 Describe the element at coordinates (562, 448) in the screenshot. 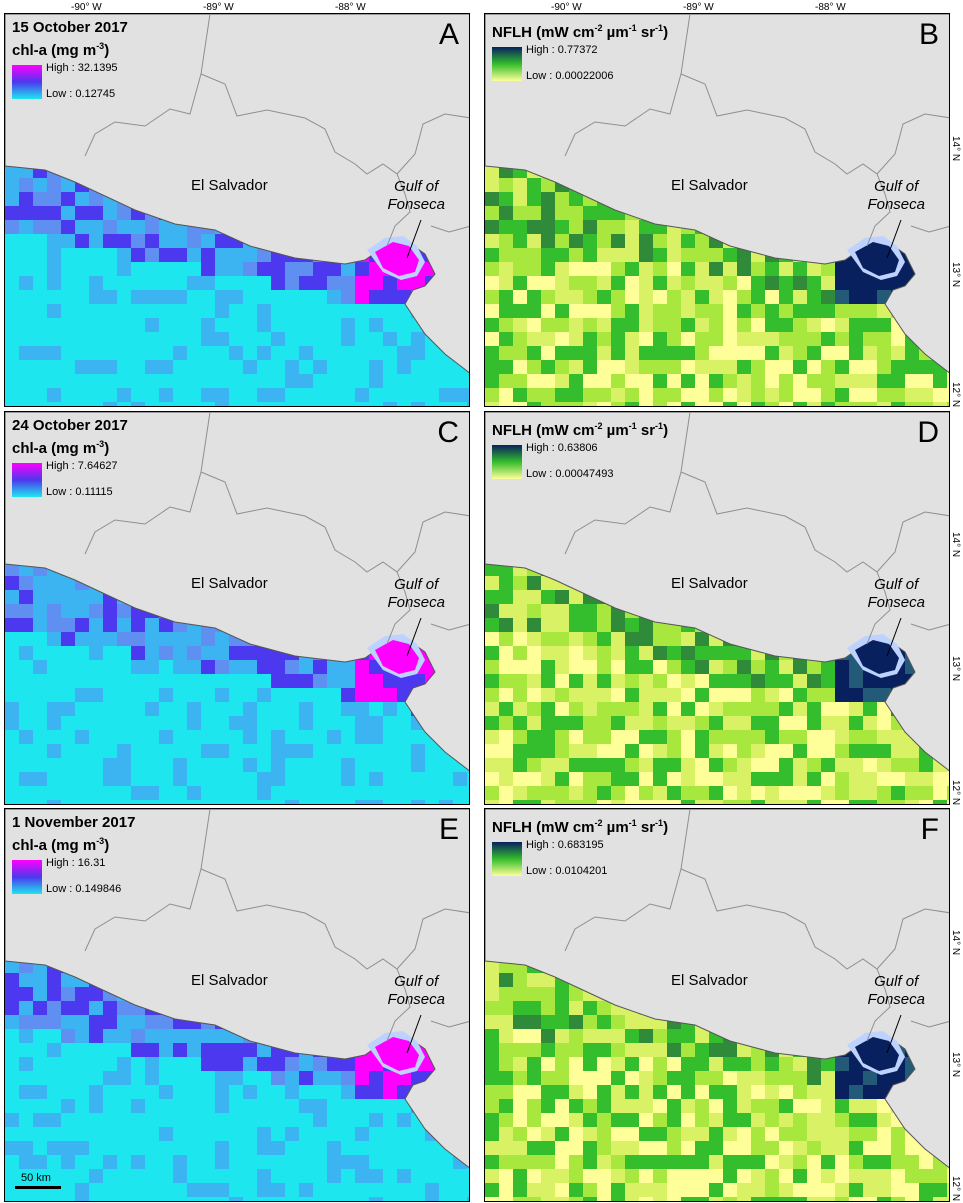

I see `legend-high-value: High : 0.63806` at that location.